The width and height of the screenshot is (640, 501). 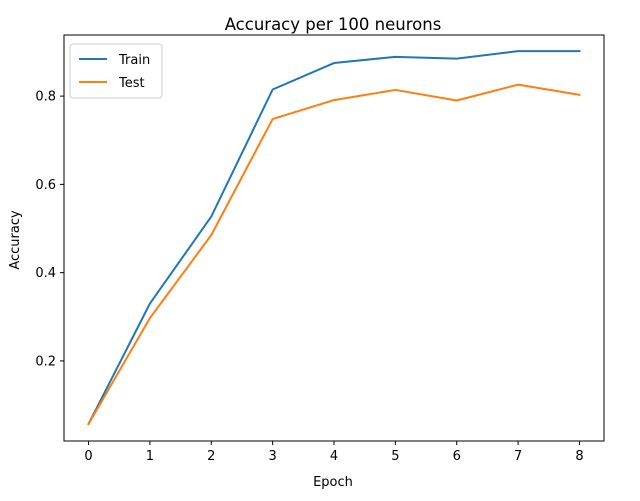 I want to click on x-tick-label: 7, so click(x=518, y=456).